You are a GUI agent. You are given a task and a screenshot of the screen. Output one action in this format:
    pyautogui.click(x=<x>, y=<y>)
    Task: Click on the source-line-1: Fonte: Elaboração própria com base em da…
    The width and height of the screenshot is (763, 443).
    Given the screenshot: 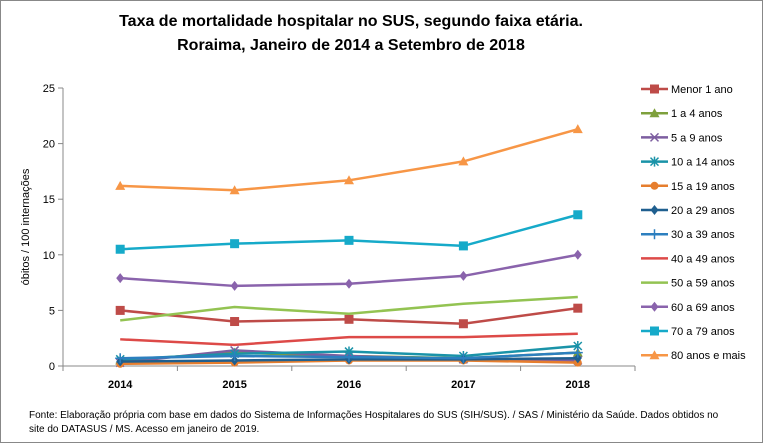 What is the action you would take?
    pyautogui.click(x=374, y=415)
    